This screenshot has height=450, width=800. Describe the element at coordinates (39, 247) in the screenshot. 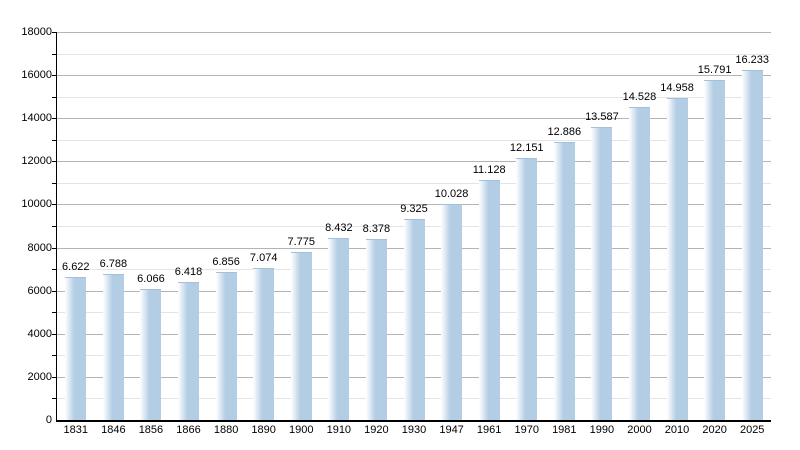

I see `y-axis-label: 8000` at that location.